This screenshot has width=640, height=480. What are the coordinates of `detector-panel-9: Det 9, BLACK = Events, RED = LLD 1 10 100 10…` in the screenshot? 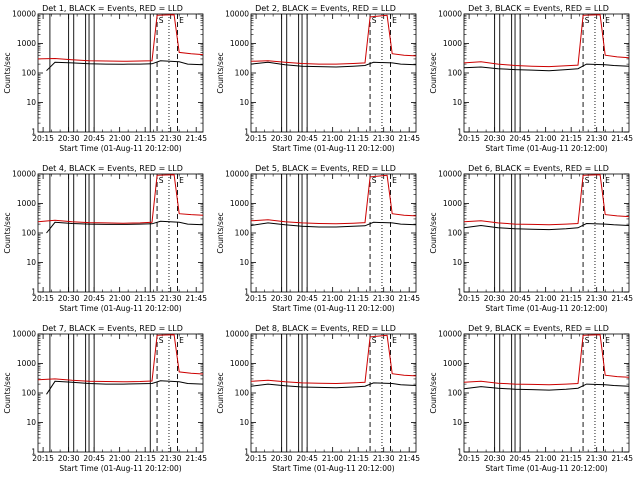 It's located at (531, 398).